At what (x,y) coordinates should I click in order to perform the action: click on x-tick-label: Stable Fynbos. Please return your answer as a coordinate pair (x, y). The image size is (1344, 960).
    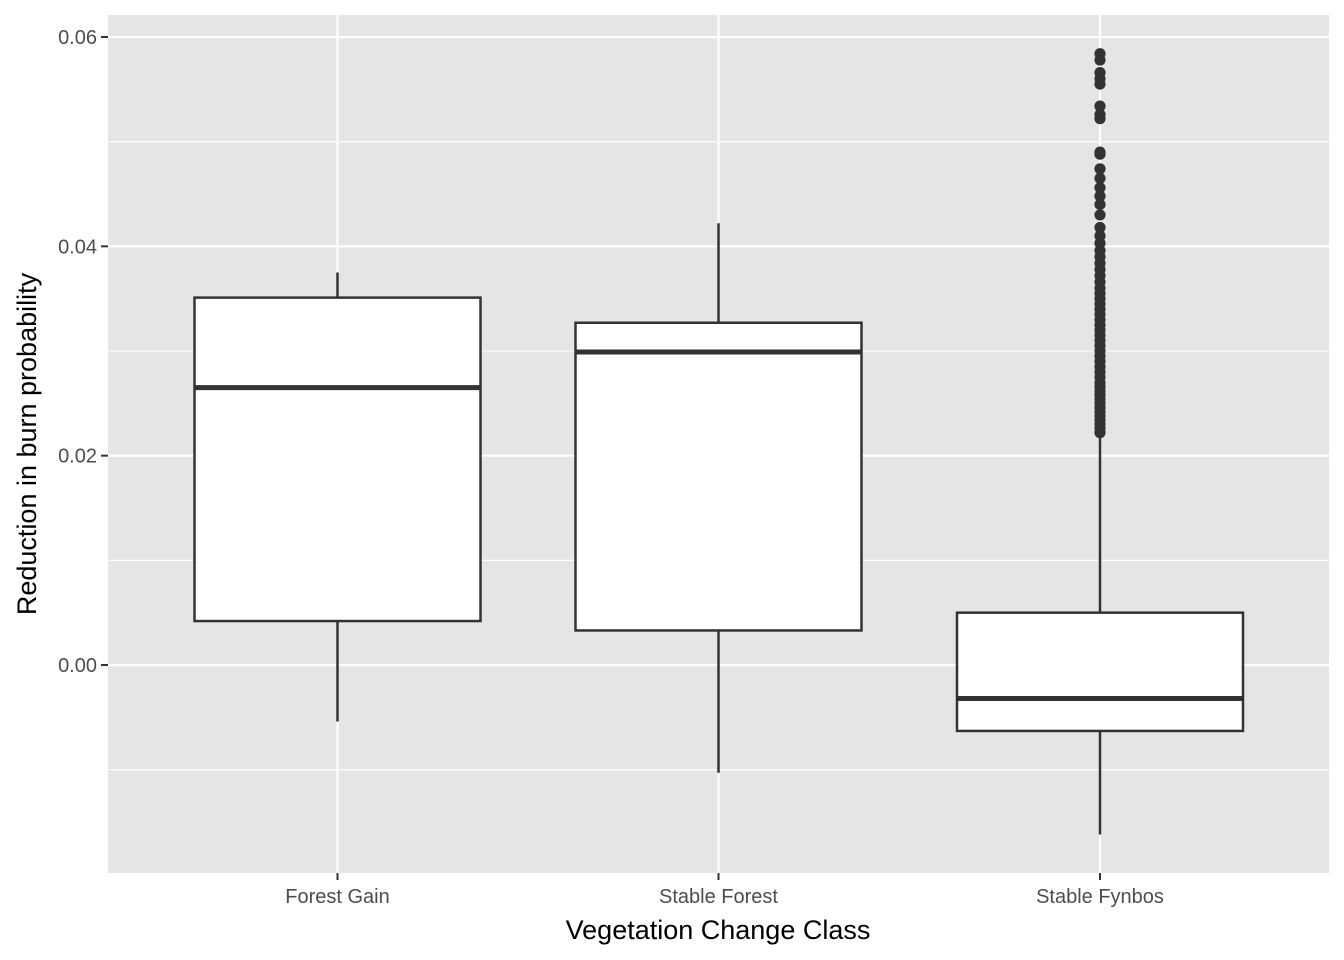
    Looking at the image, I should click on (1100, 897).